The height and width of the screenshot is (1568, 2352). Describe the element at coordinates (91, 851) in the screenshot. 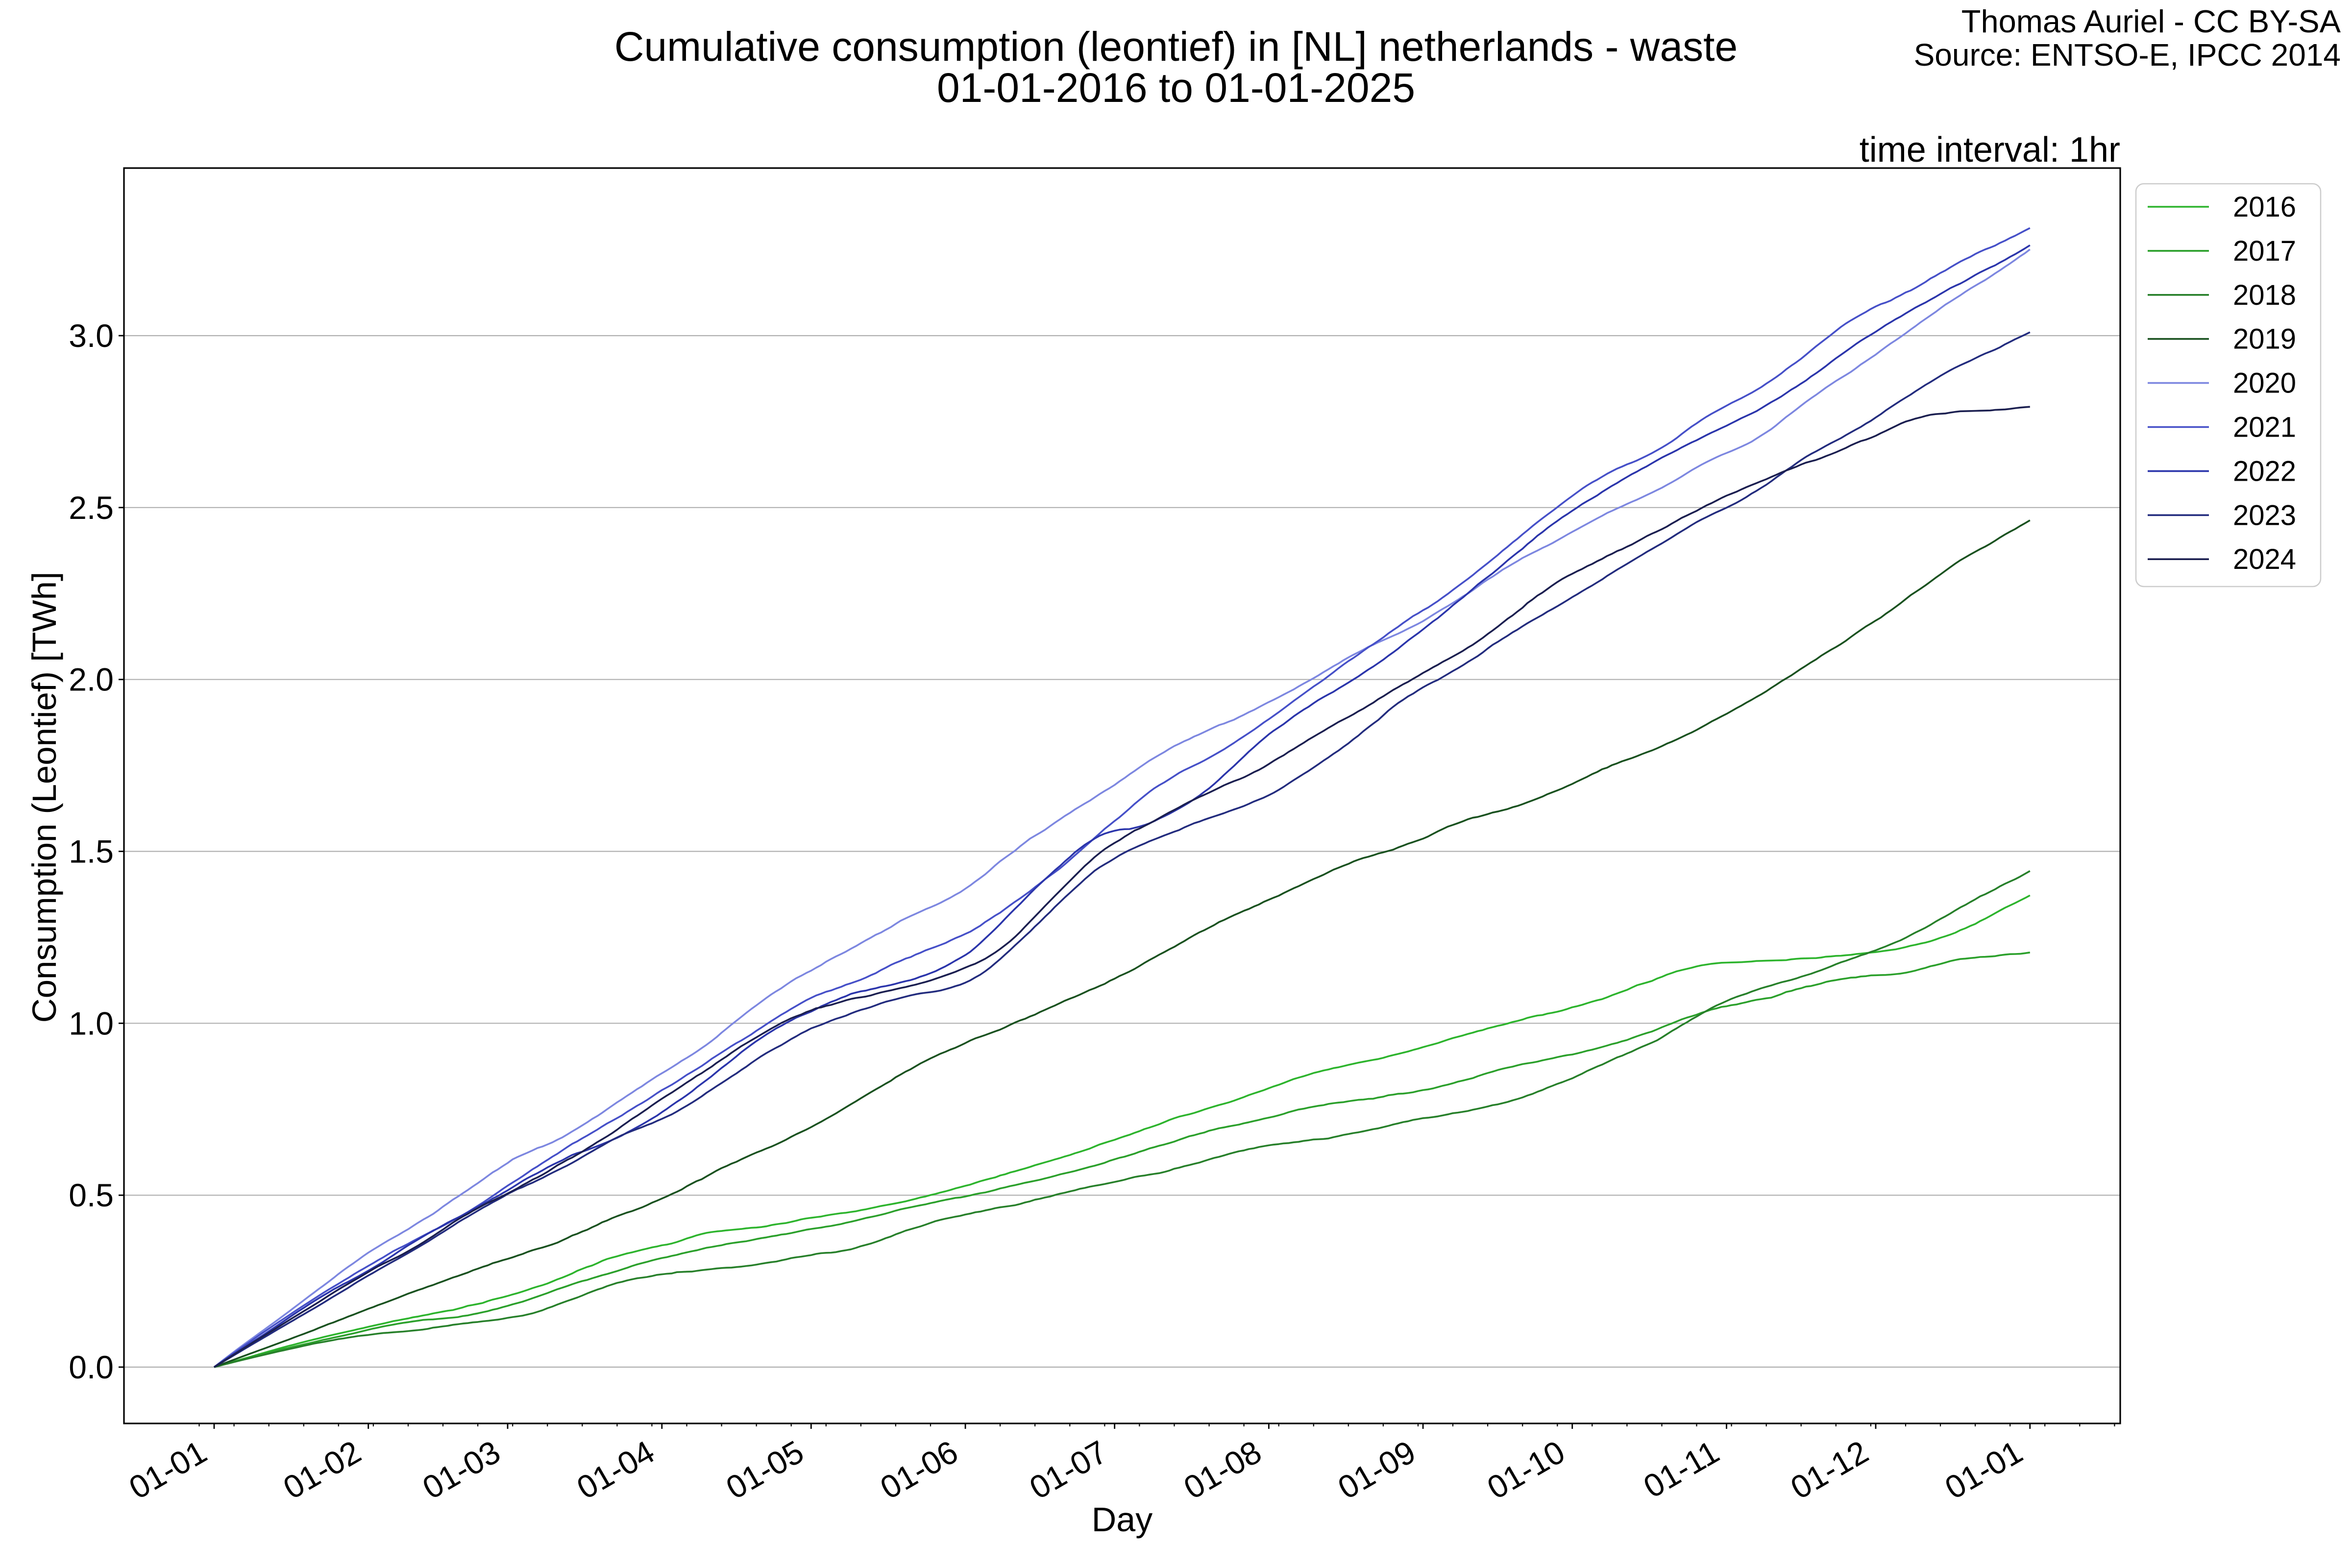

I see `svg-text: 1.5` at that location.